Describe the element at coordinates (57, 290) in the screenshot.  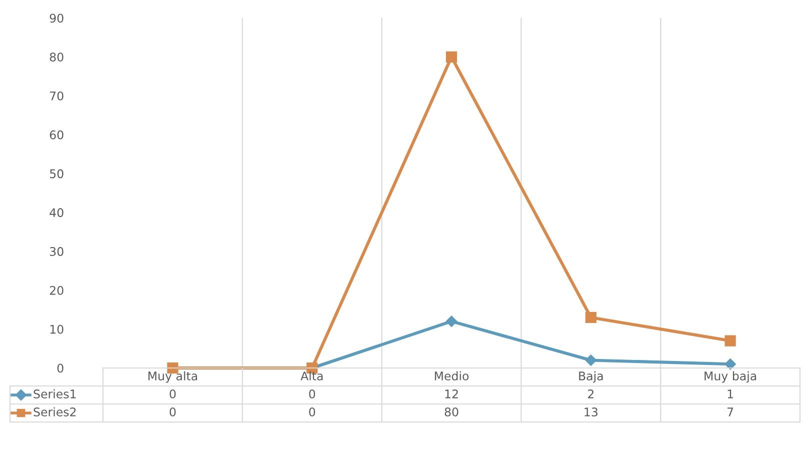
I see `y-tick-label: 20` at that location.